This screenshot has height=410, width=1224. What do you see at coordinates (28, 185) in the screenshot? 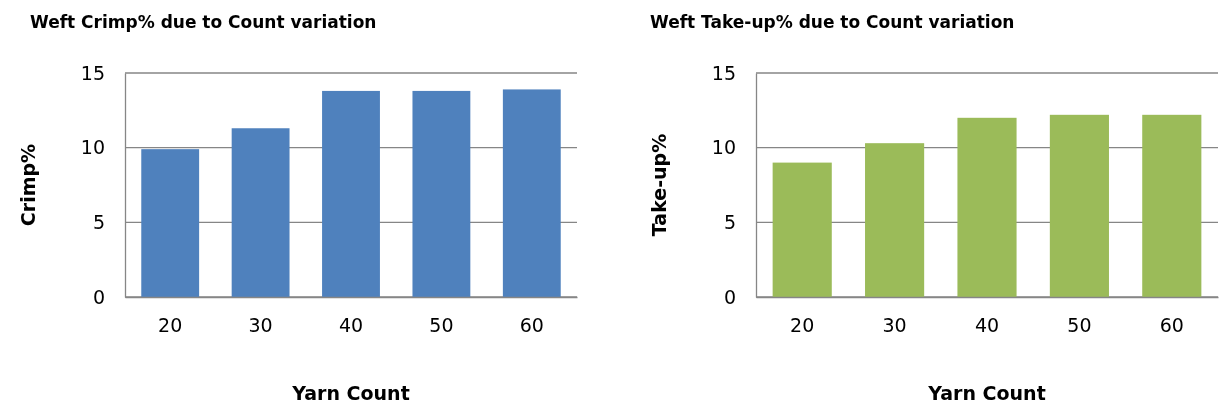
I see `y-axis-title: Crimp%` at bounding box center [28, 185].